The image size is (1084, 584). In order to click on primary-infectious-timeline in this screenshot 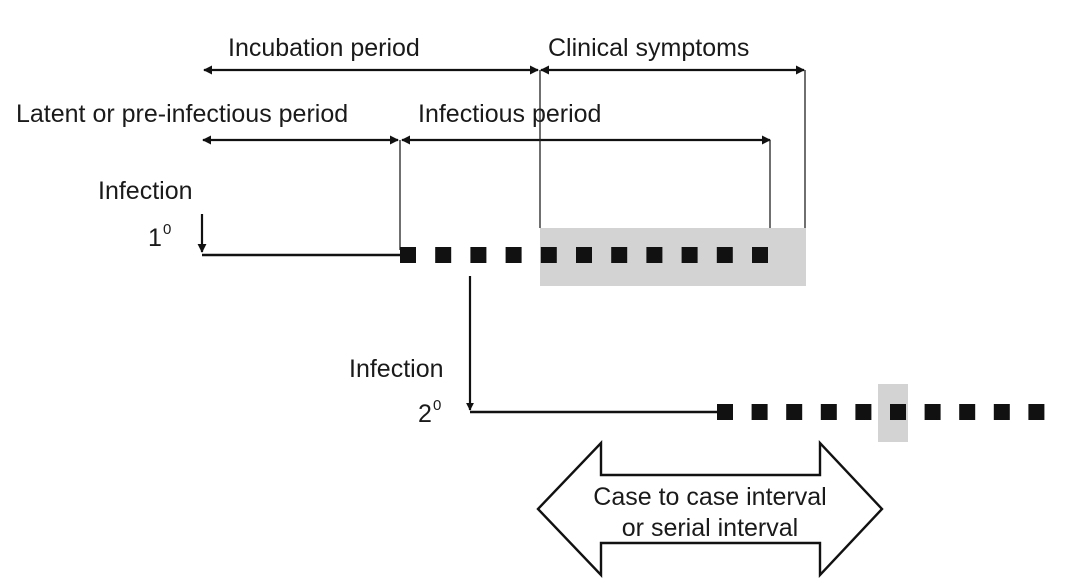, I will do `click(584, 255)`.